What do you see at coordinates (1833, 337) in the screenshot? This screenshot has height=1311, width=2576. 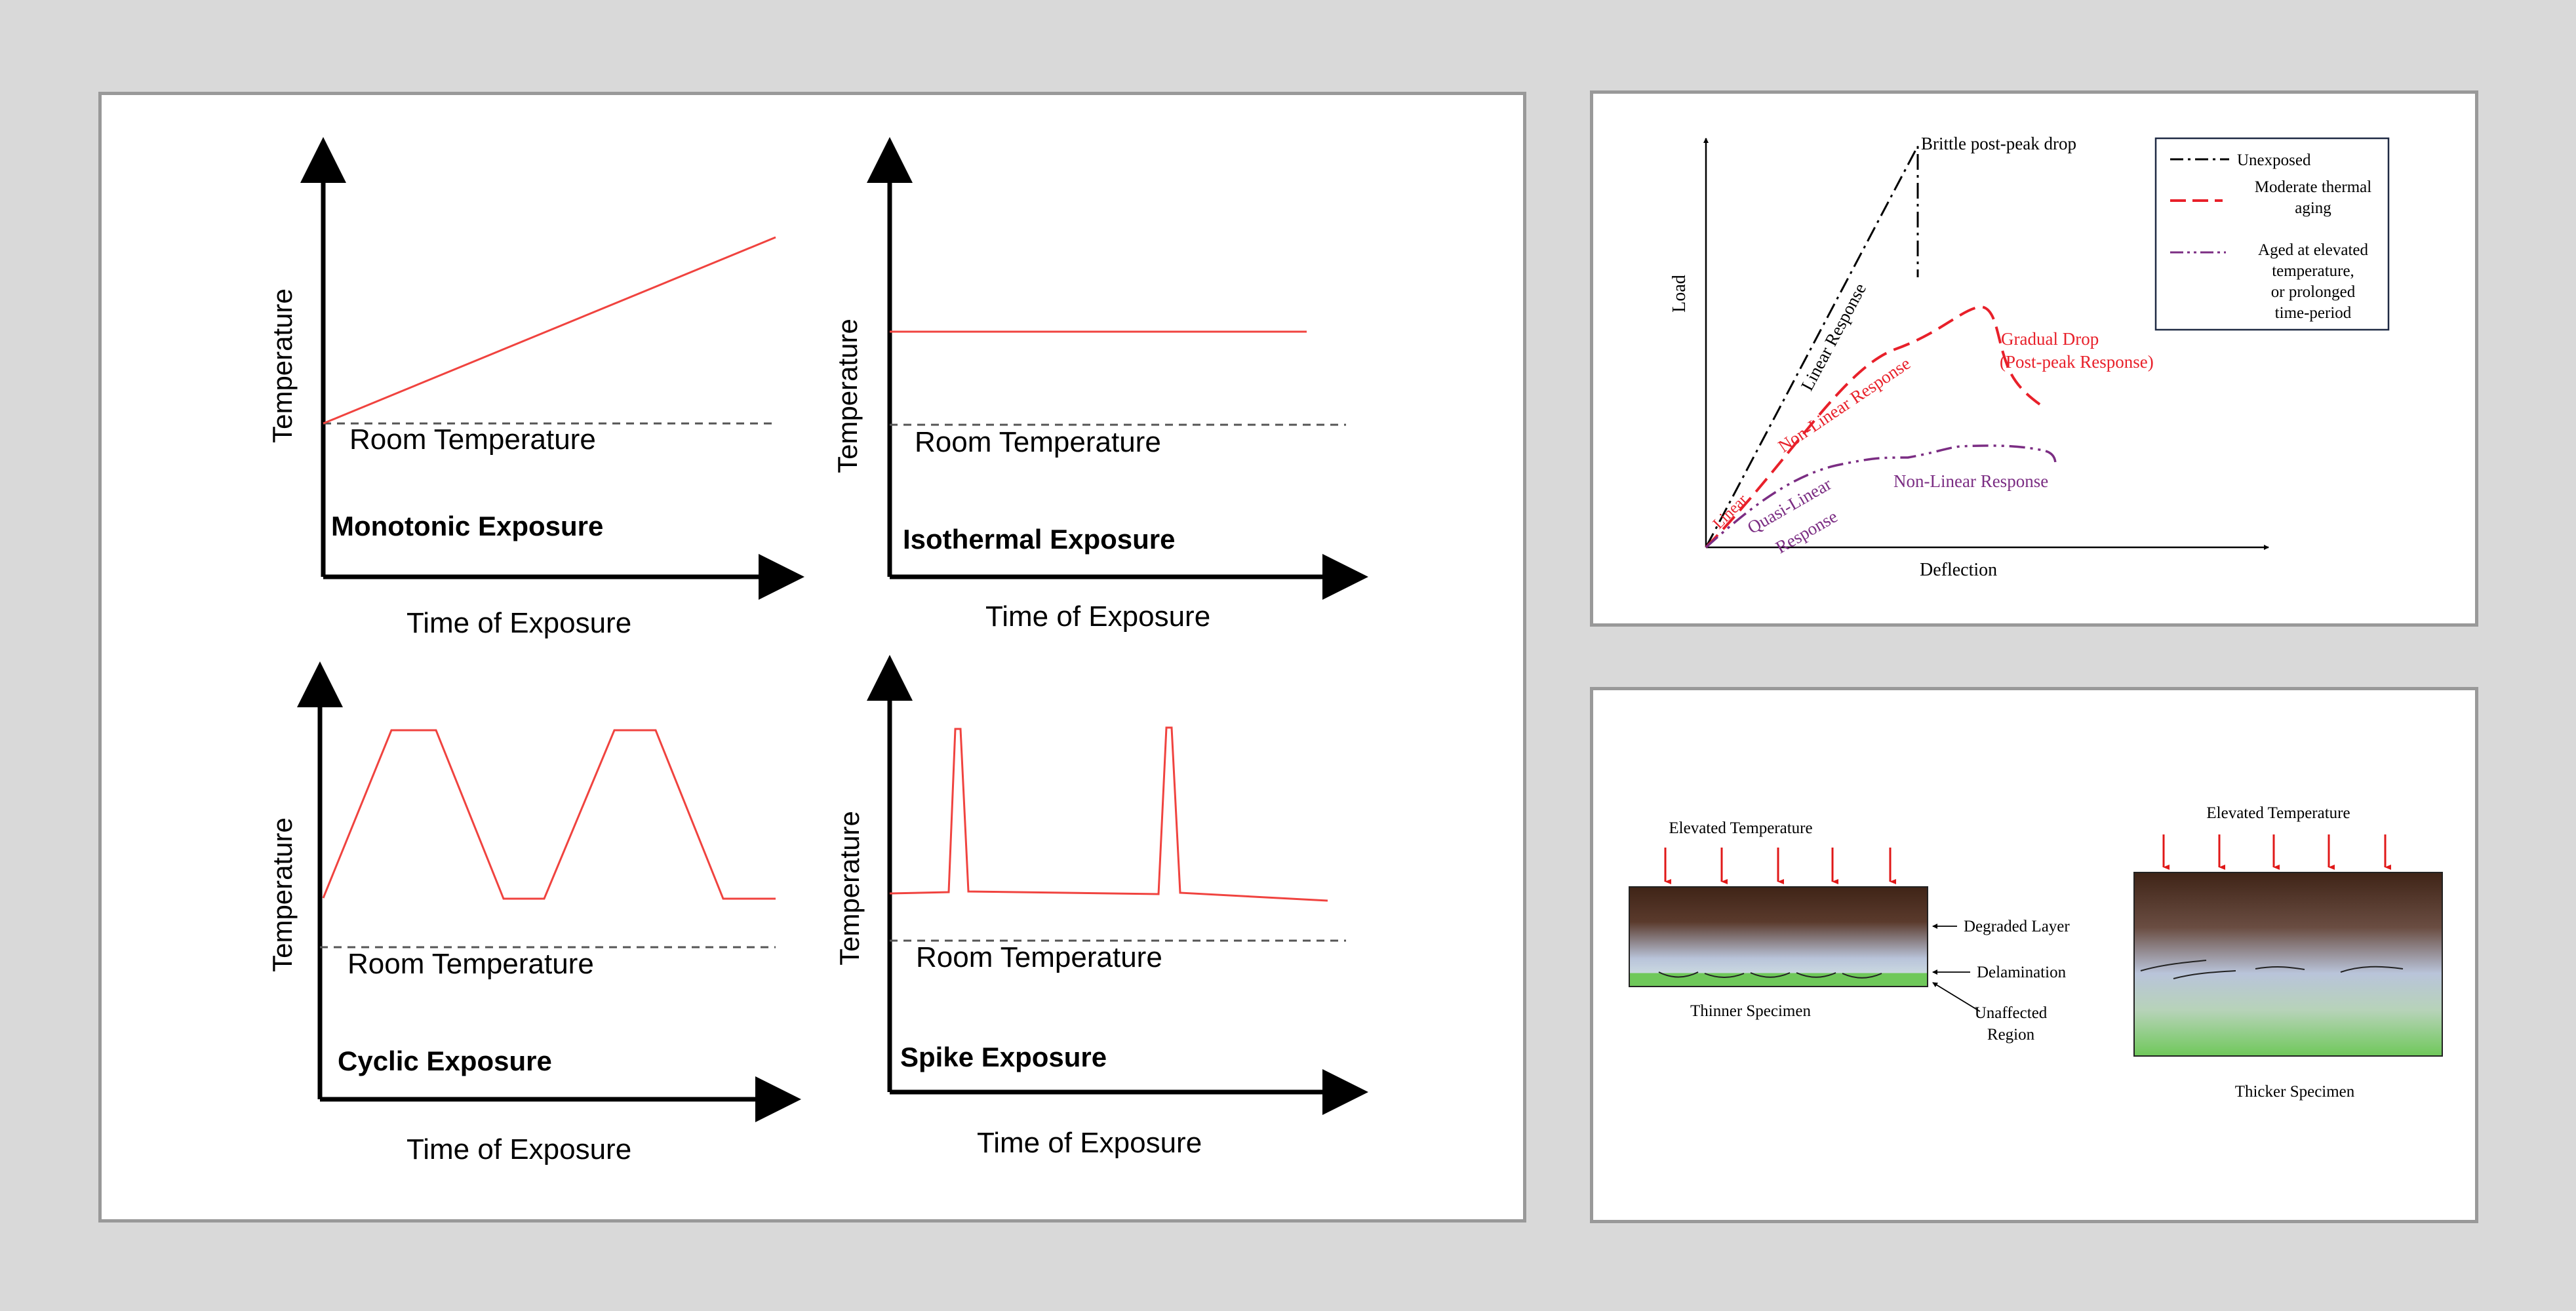 I see `linear-response-annotation: Linear Response` at bounding box center [1833, 337].